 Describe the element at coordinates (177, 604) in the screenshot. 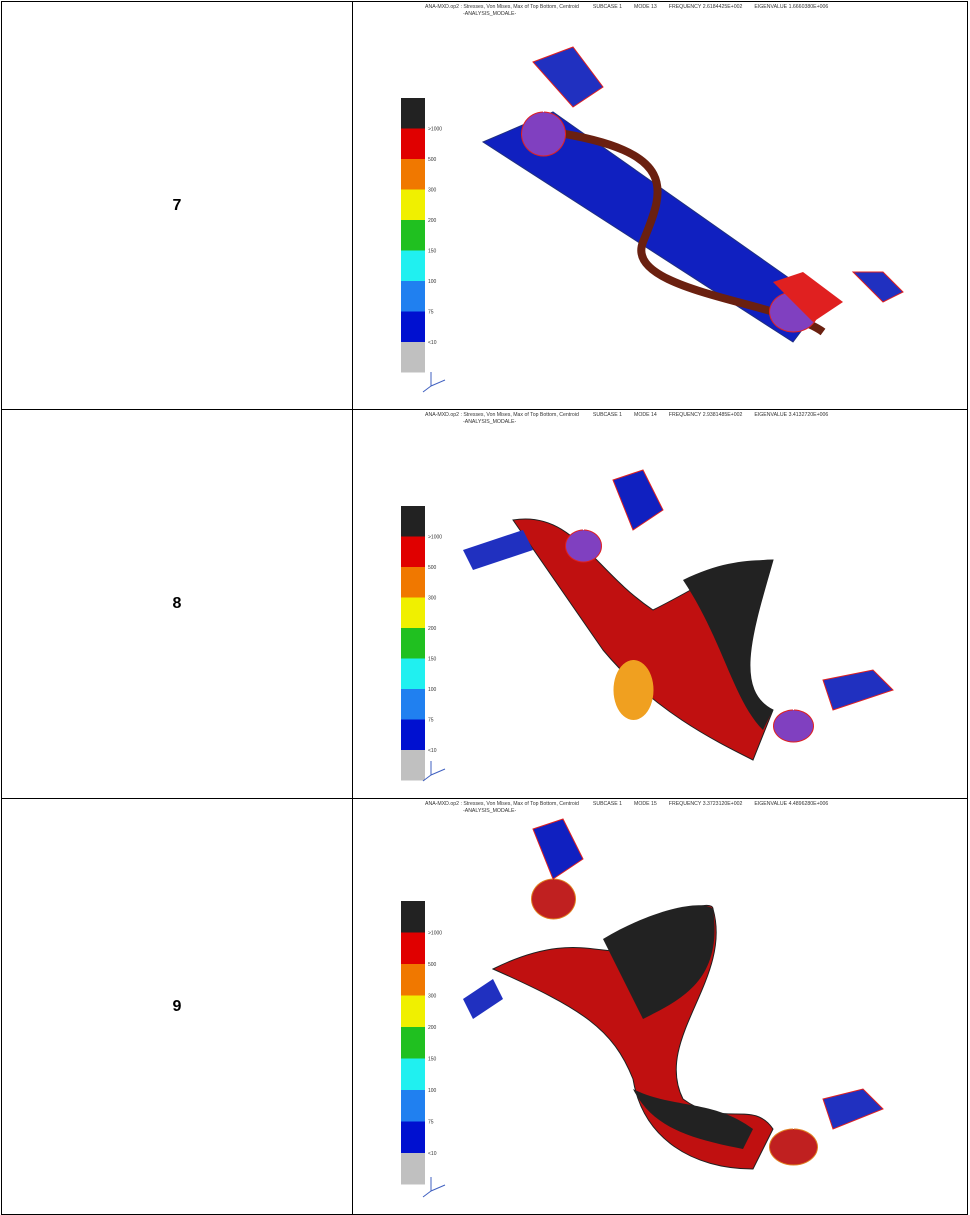

I see `mode-number: 8` at that location.